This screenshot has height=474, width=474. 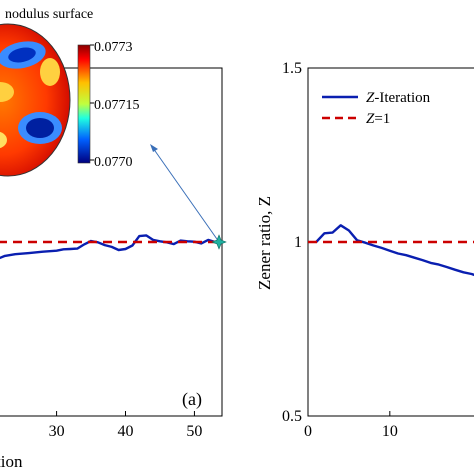 I want to click on right-y-axis-ticks: 0.5 1 1.5, so click(x=297, y=242).